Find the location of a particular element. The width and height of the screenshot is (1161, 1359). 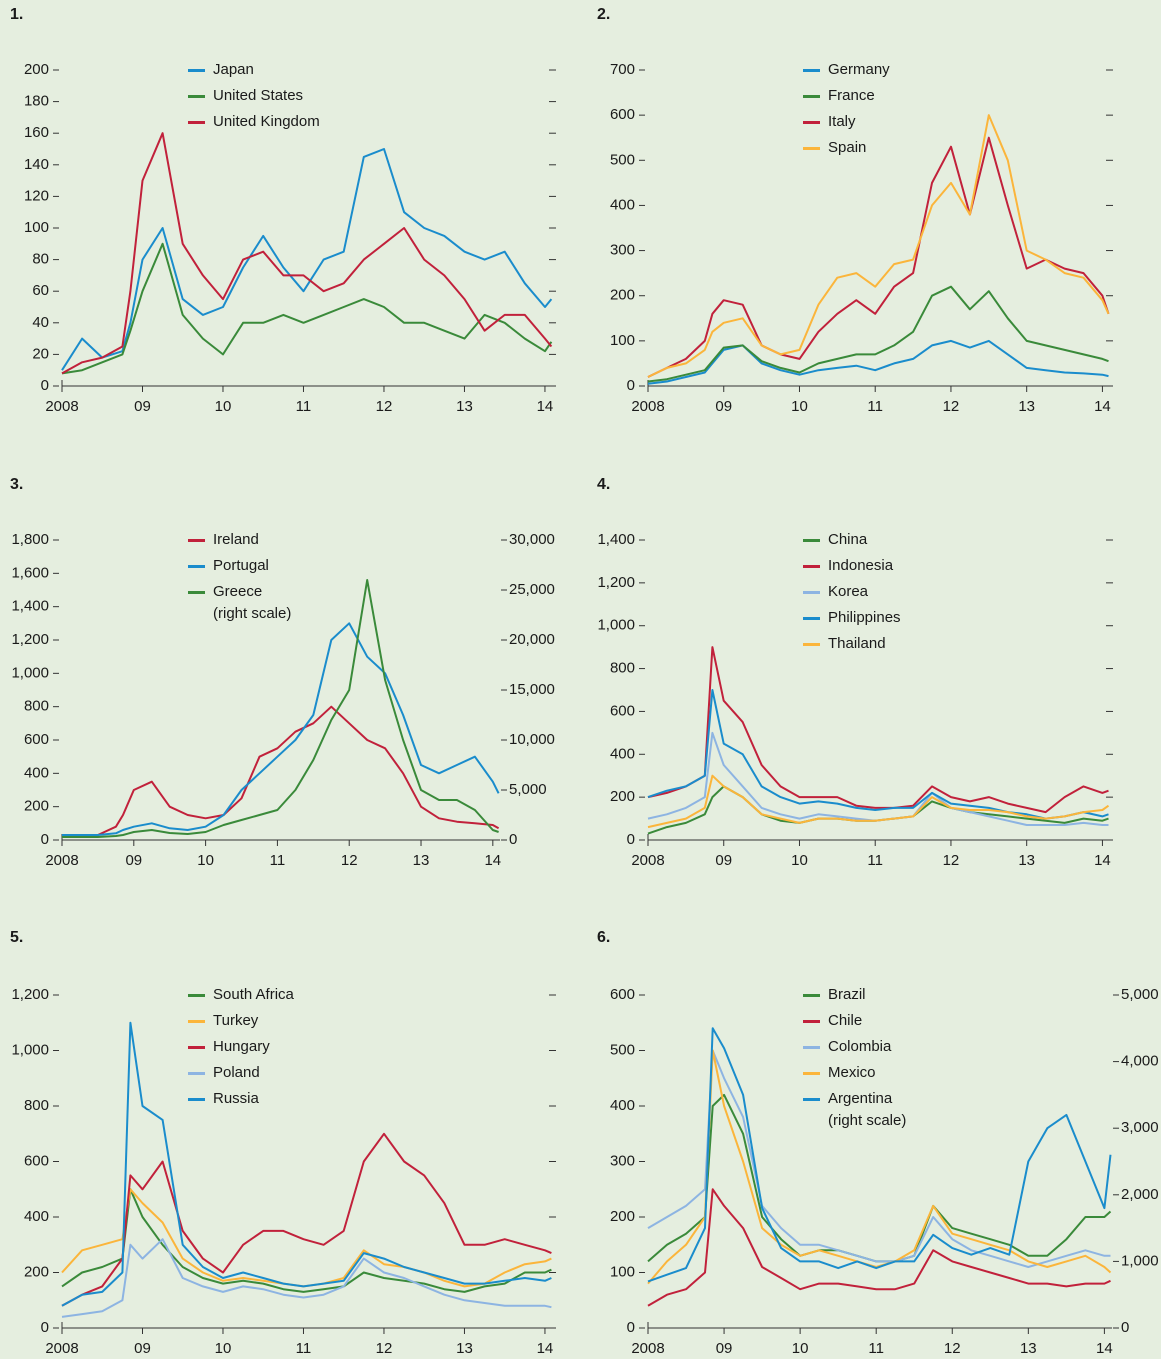

legend-label: China is located at coordinates (848, 539).